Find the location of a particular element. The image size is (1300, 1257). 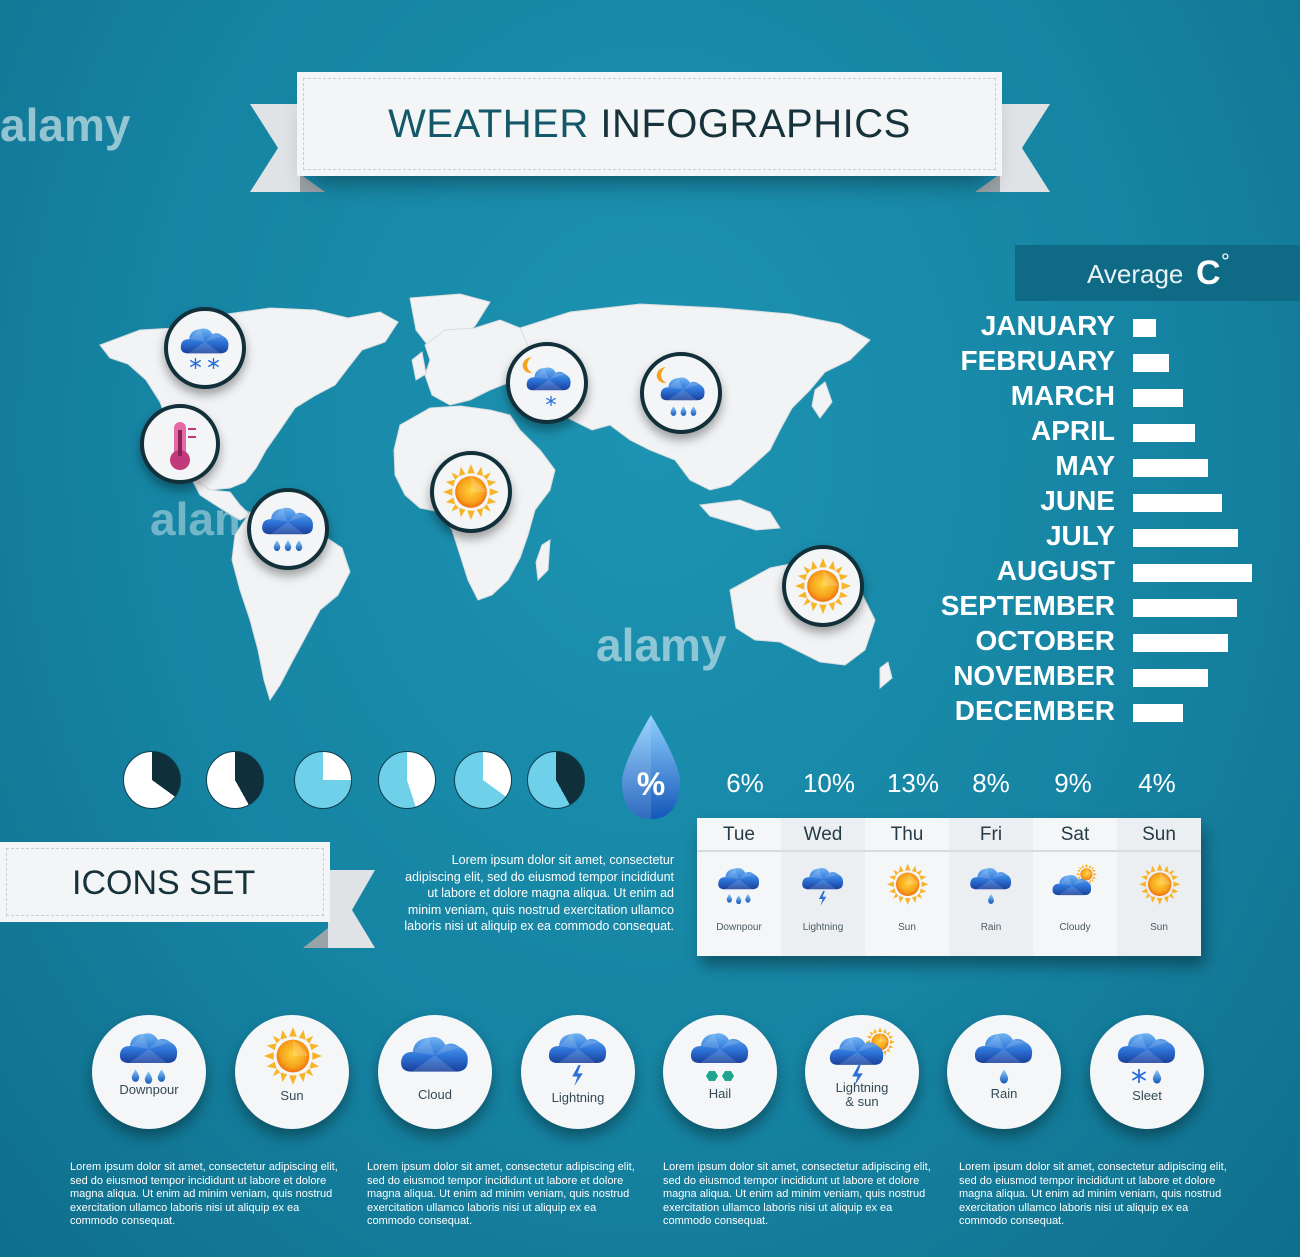

humidity-value: 10% is located at coordinates (829, 783).